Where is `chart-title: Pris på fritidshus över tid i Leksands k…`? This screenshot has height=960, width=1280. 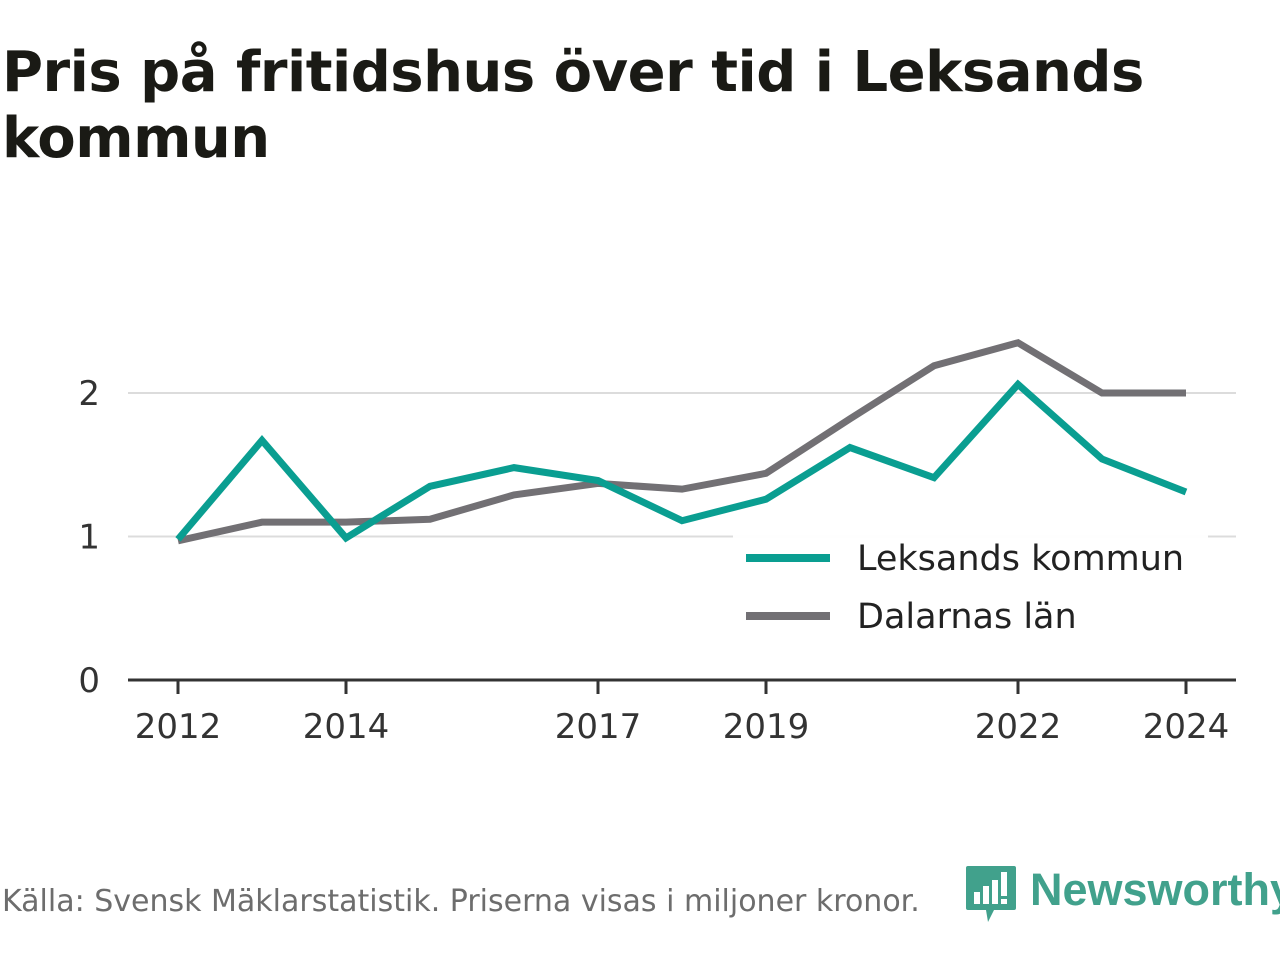
chart-title: Pris på fritidshus över tid i Leksands k… is located at coordinates (573, 105).